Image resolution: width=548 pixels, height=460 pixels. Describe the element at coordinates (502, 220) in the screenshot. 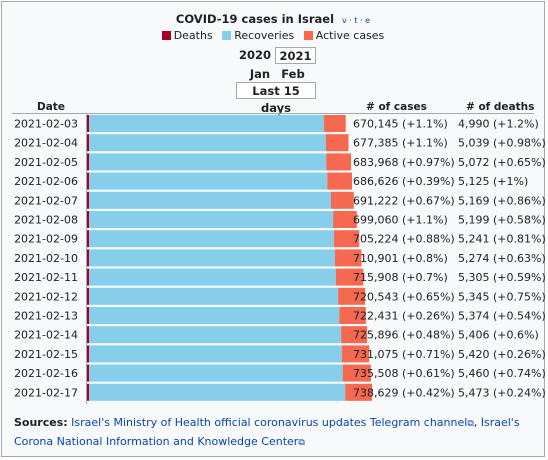

I see `row-deaths-label: 5,199 (+0.58%)` at that location.